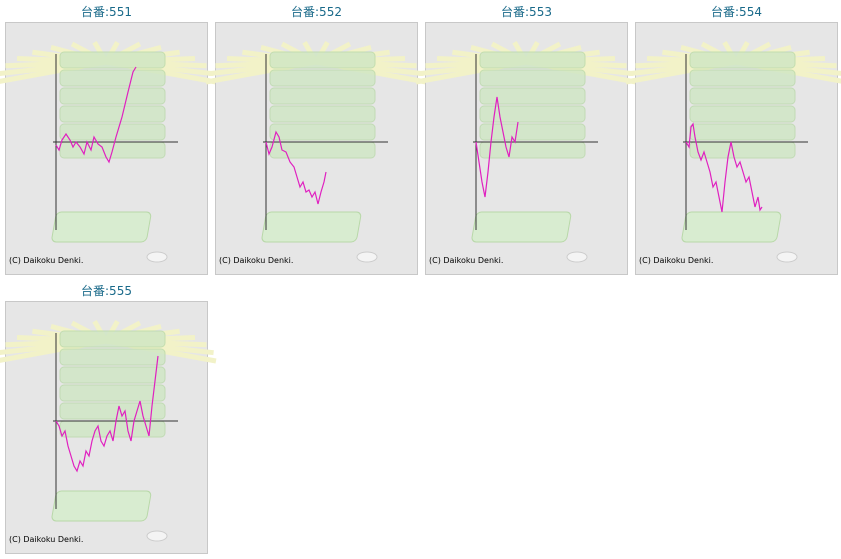  What do you see at coordinates (526, 11) in the screenshot?
I see `panel-title: 台番:553` at bounding box center [526, 11].